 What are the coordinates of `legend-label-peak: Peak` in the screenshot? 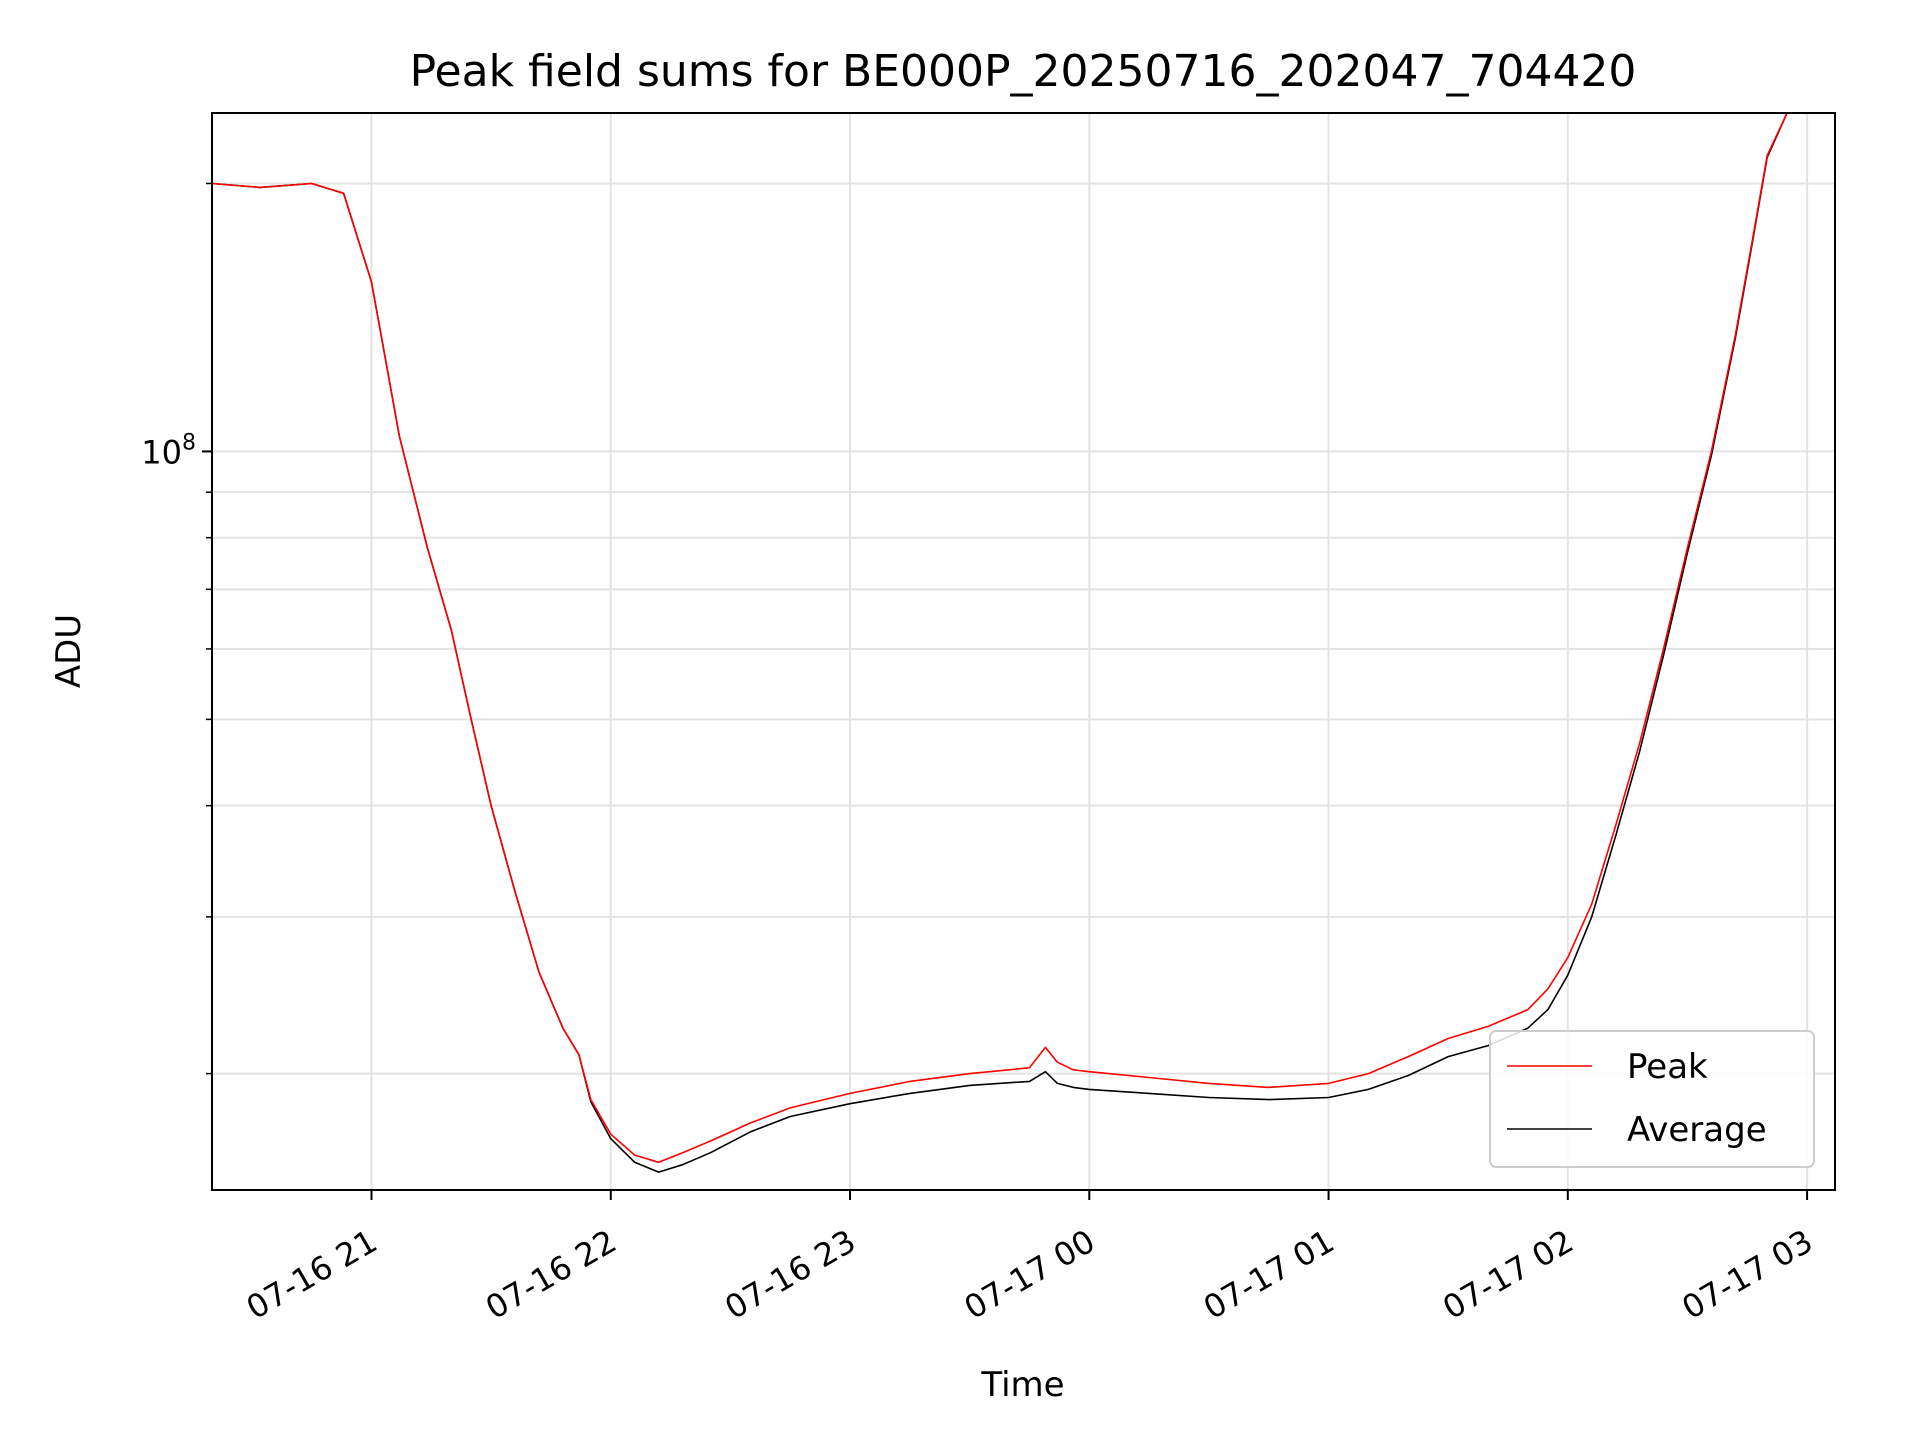 It's located at (1667, 1067).